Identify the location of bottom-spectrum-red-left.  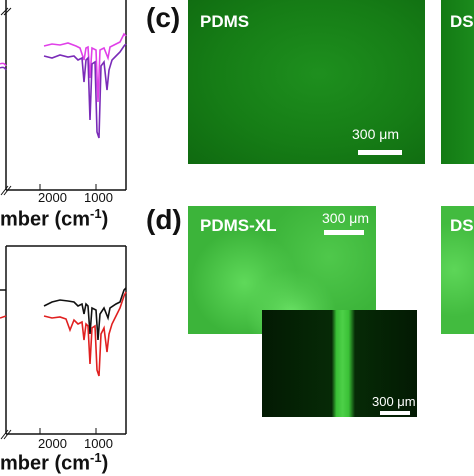
(3, 317).